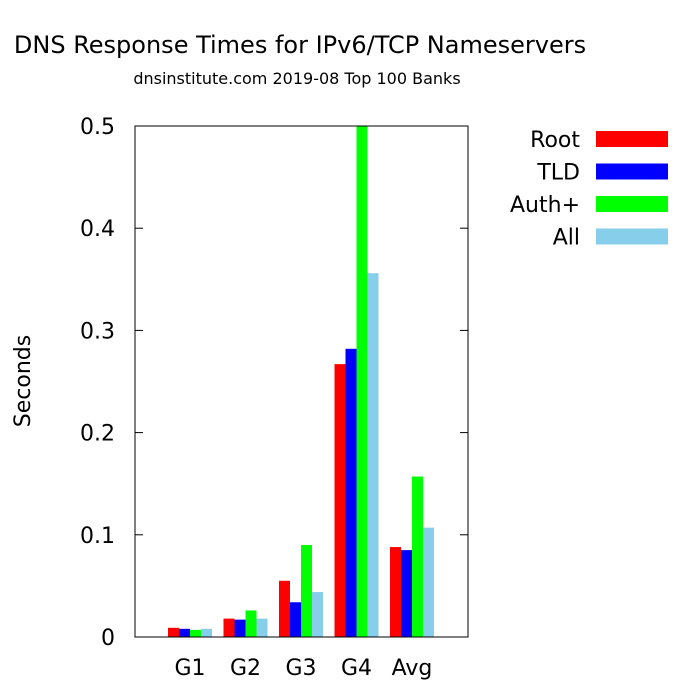  Describe the element at coordinates (240, 628) in the screenshot. I see `bar-tld-g2` at that location.